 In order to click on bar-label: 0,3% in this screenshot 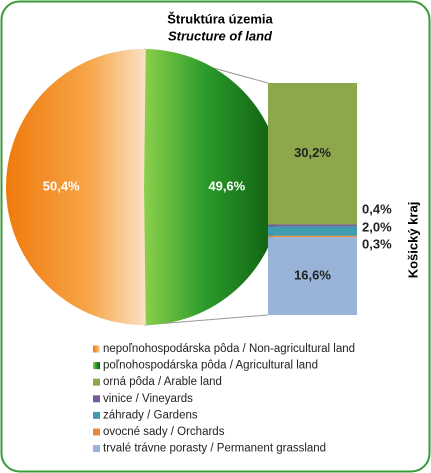, I will do `click(377, 243)`.